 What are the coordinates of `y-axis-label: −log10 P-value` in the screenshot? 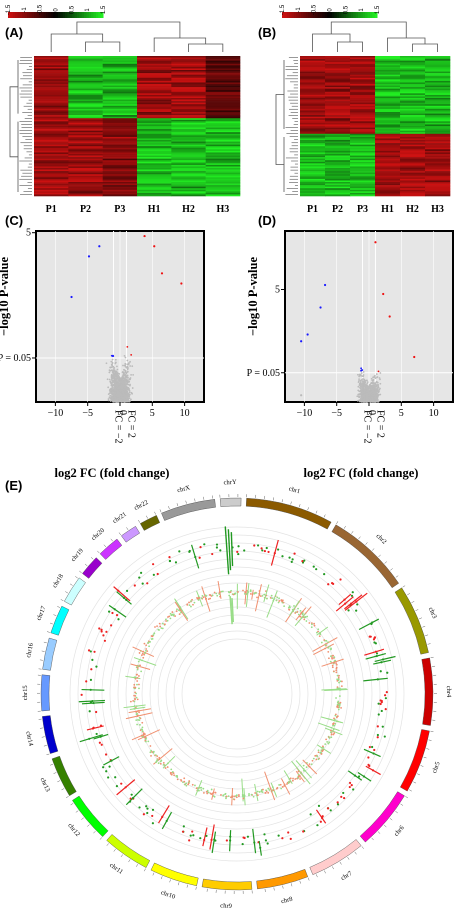 It's located at (5, 296).